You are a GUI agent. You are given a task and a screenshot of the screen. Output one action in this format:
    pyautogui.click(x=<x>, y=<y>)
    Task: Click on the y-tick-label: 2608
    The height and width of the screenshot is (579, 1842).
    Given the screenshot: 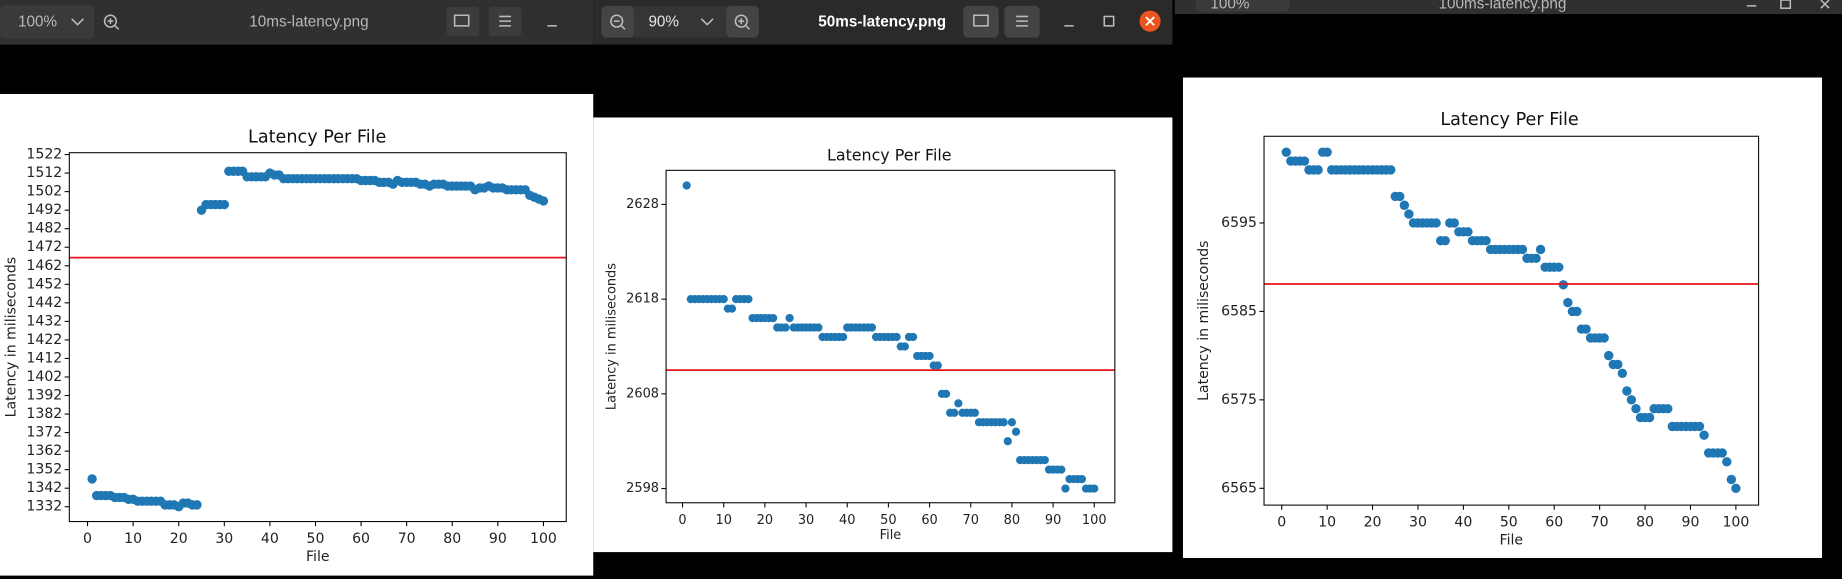 What is the action you would take?
    pyautogui.click(x=642, y=393)
    